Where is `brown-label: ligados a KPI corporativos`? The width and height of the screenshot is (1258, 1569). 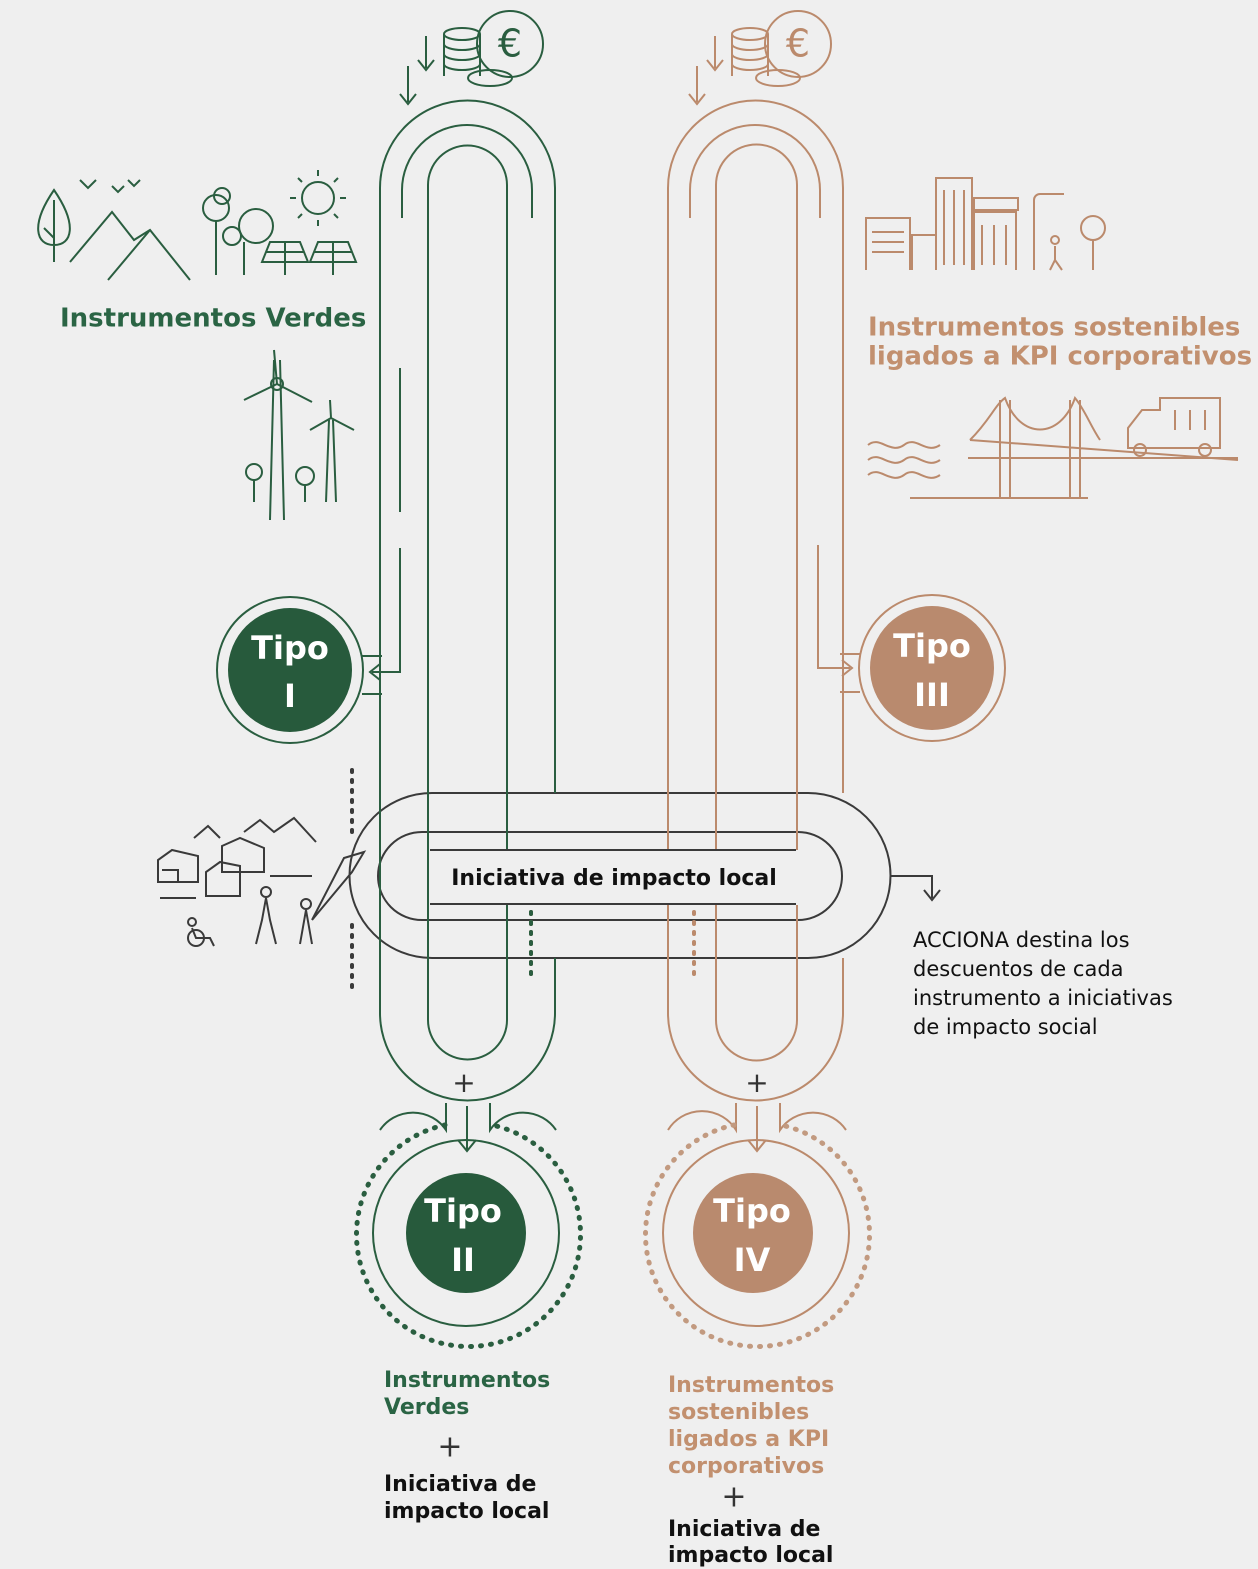 brown-label: ligados a KPI corporativos is located at coordinates (1060, 357).